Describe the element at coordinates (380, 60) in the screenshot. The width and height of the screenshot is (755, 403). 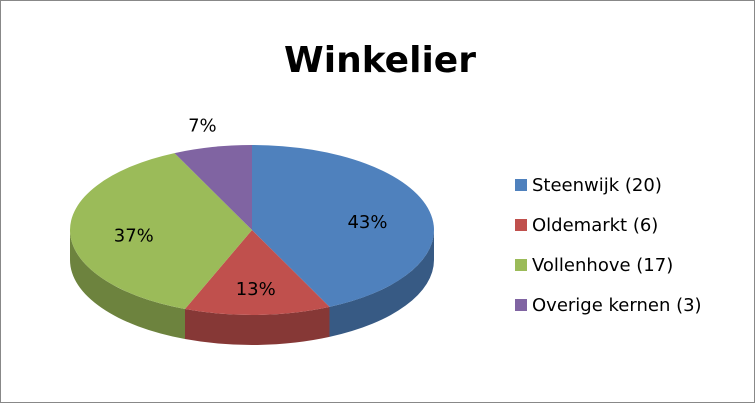
I see `chart-title: Winkelier` at that location.